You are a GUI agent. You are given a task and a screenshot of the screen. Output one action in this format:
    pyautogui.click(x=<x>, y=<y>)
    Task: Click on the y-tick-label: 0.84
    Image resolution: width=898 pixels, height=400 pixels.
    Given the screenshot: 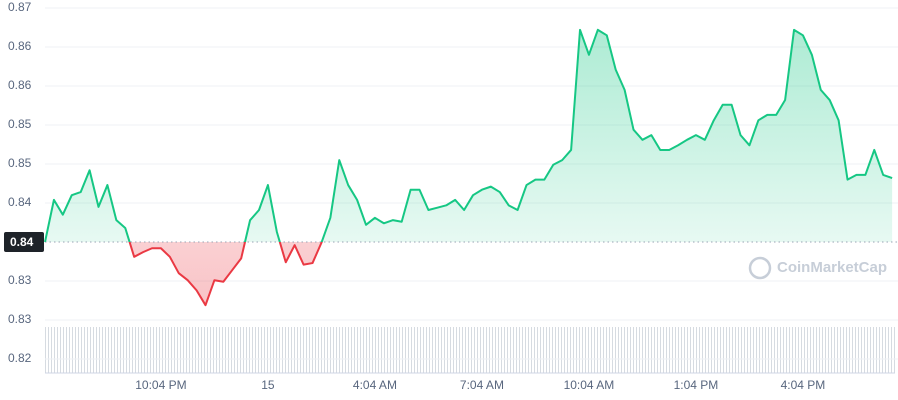 What is the action you would take?
    pyautogui.click(x=20, y=202)
    